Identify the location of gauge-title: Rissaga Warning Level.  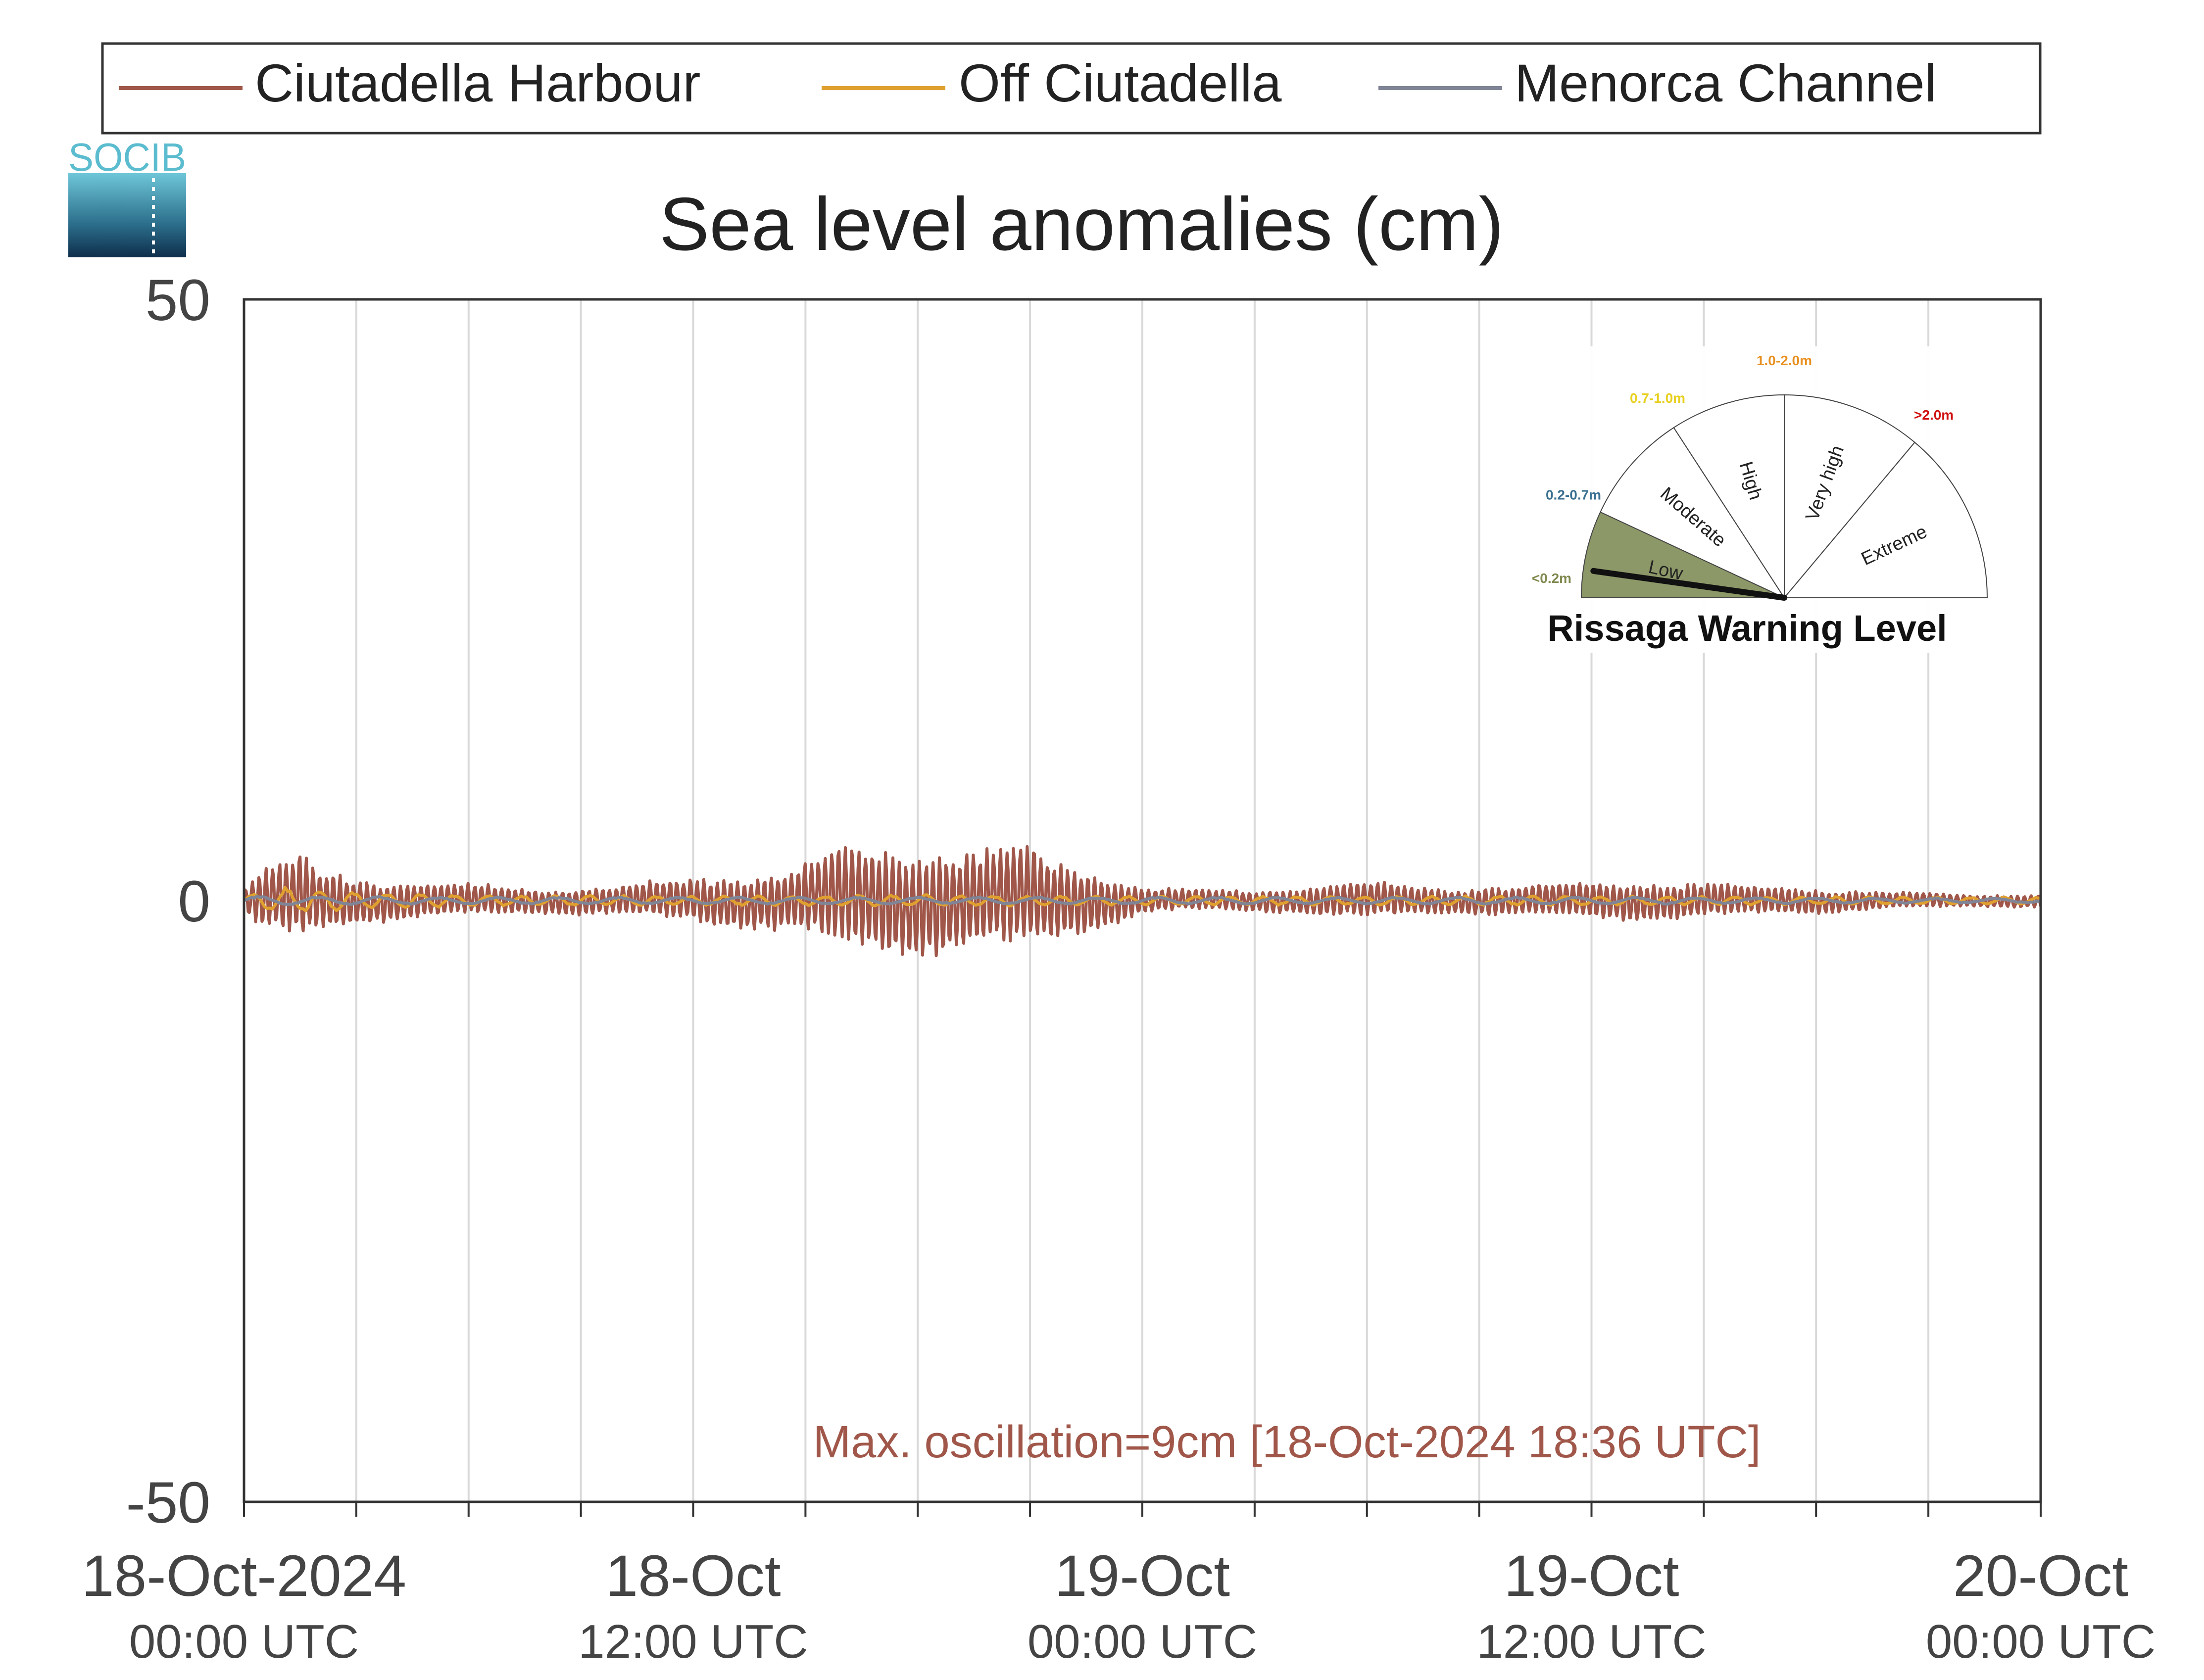
(1747, 628).